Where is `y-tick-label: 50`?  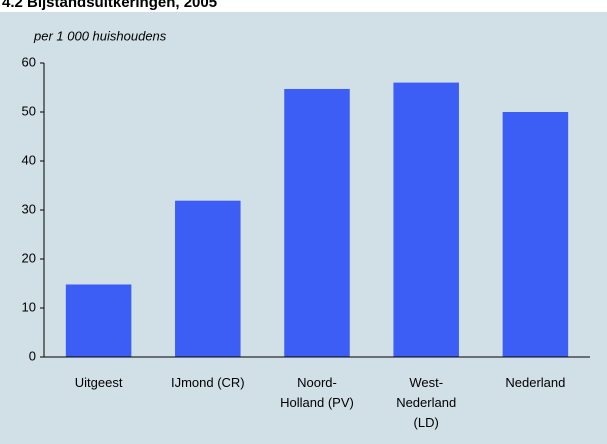 y-tick-label: 50 is located at coordinates (29, 110).